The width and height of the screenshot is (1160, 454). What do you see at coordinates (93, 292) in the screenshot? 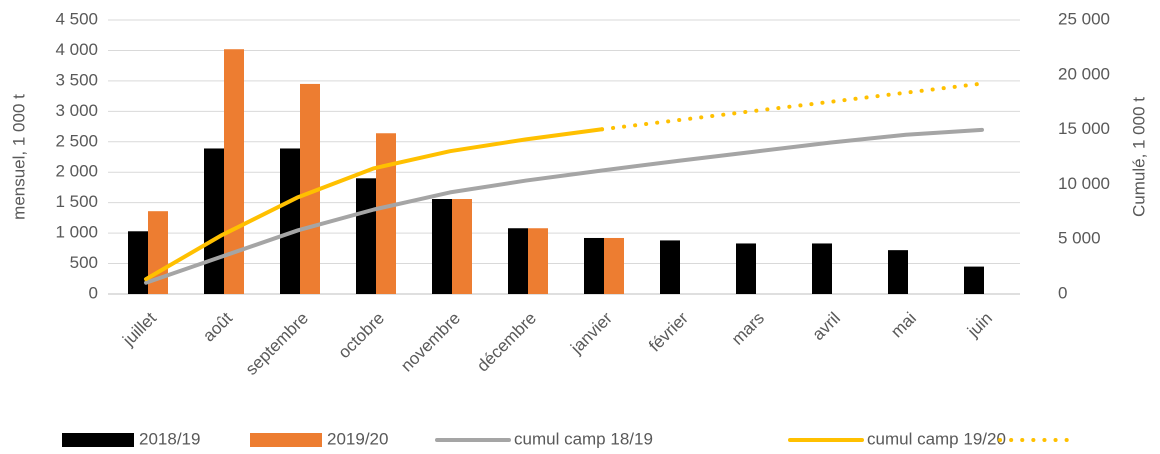
I see `y-tick-label: 0` at bounding box center [93, 292].